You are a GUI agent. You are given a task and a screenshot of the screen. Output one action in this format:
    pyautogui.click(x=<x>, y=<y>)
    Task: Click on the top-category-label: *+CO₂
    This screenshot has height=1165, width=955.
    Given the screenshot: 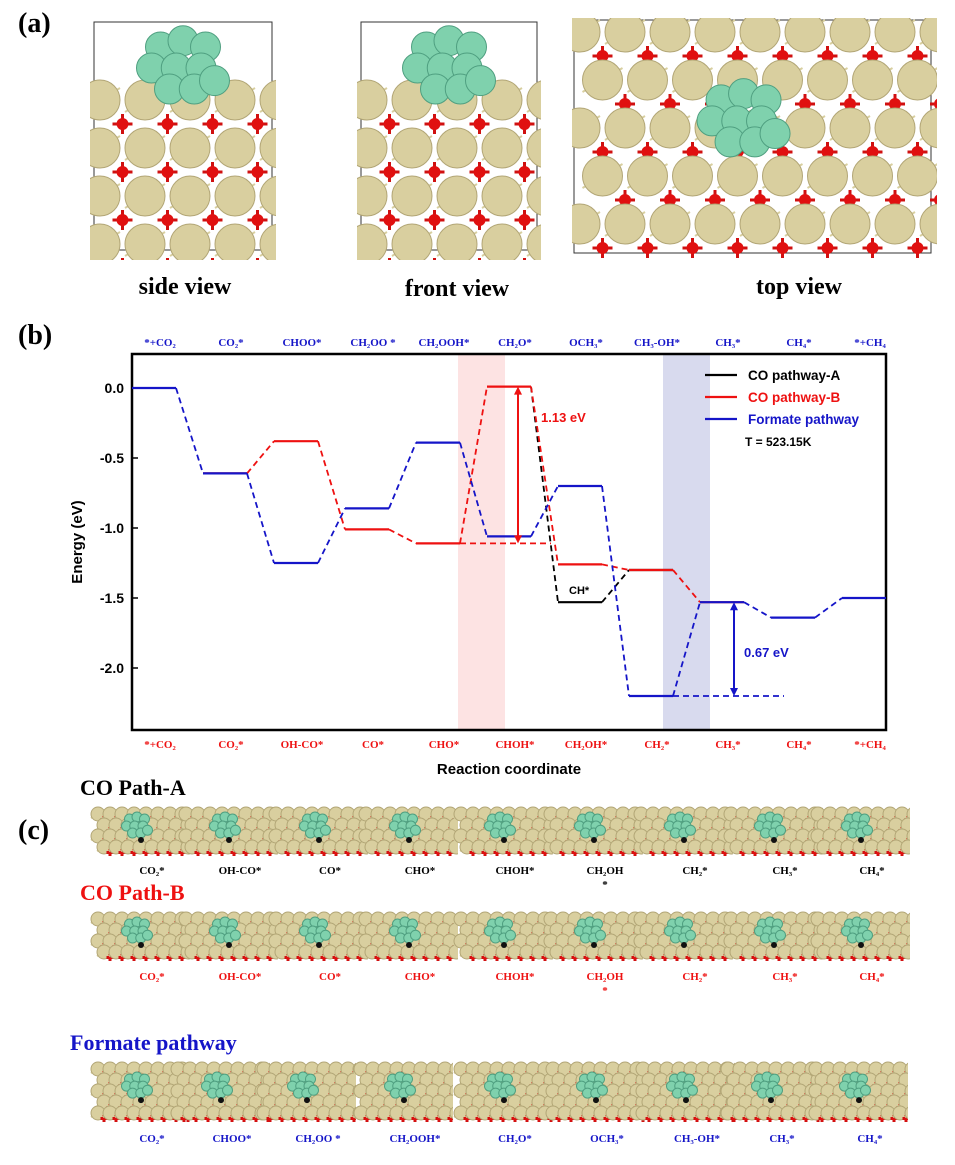 What is the action you would take?
    pyautogui.click(x=160, y=343)
    